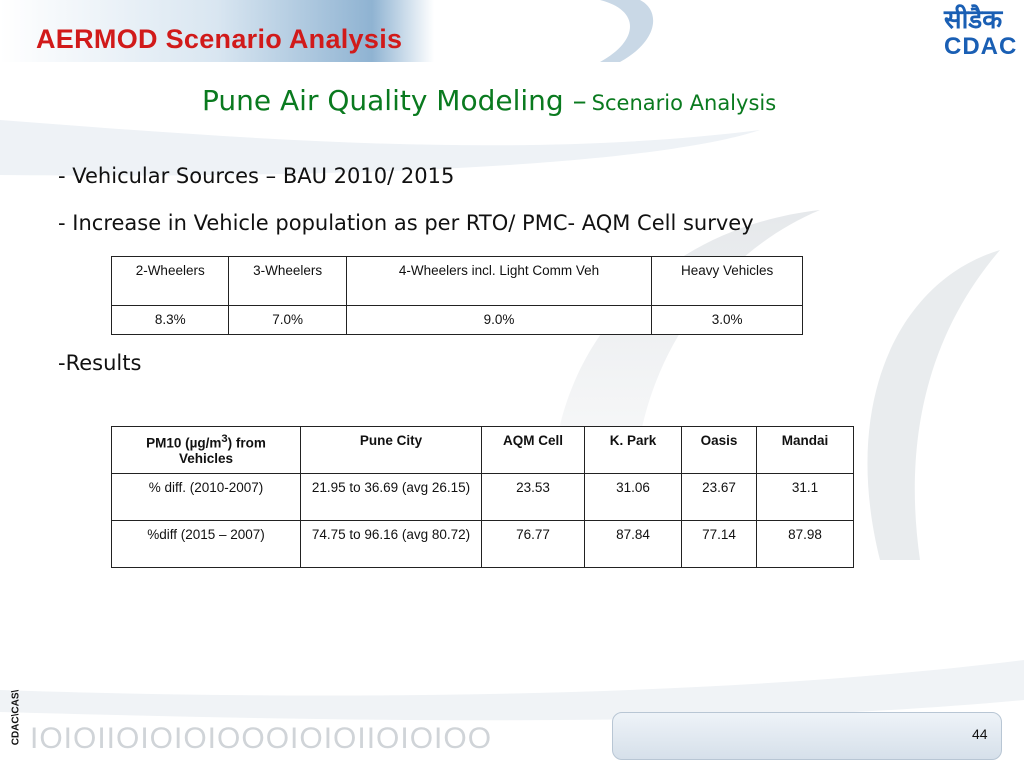  What do you see at coordinates (391, 544) in the screenshot?
I see `table-cell: 74.75 to 96.16 (avg 80.72)` at bounding box center [391, 544].